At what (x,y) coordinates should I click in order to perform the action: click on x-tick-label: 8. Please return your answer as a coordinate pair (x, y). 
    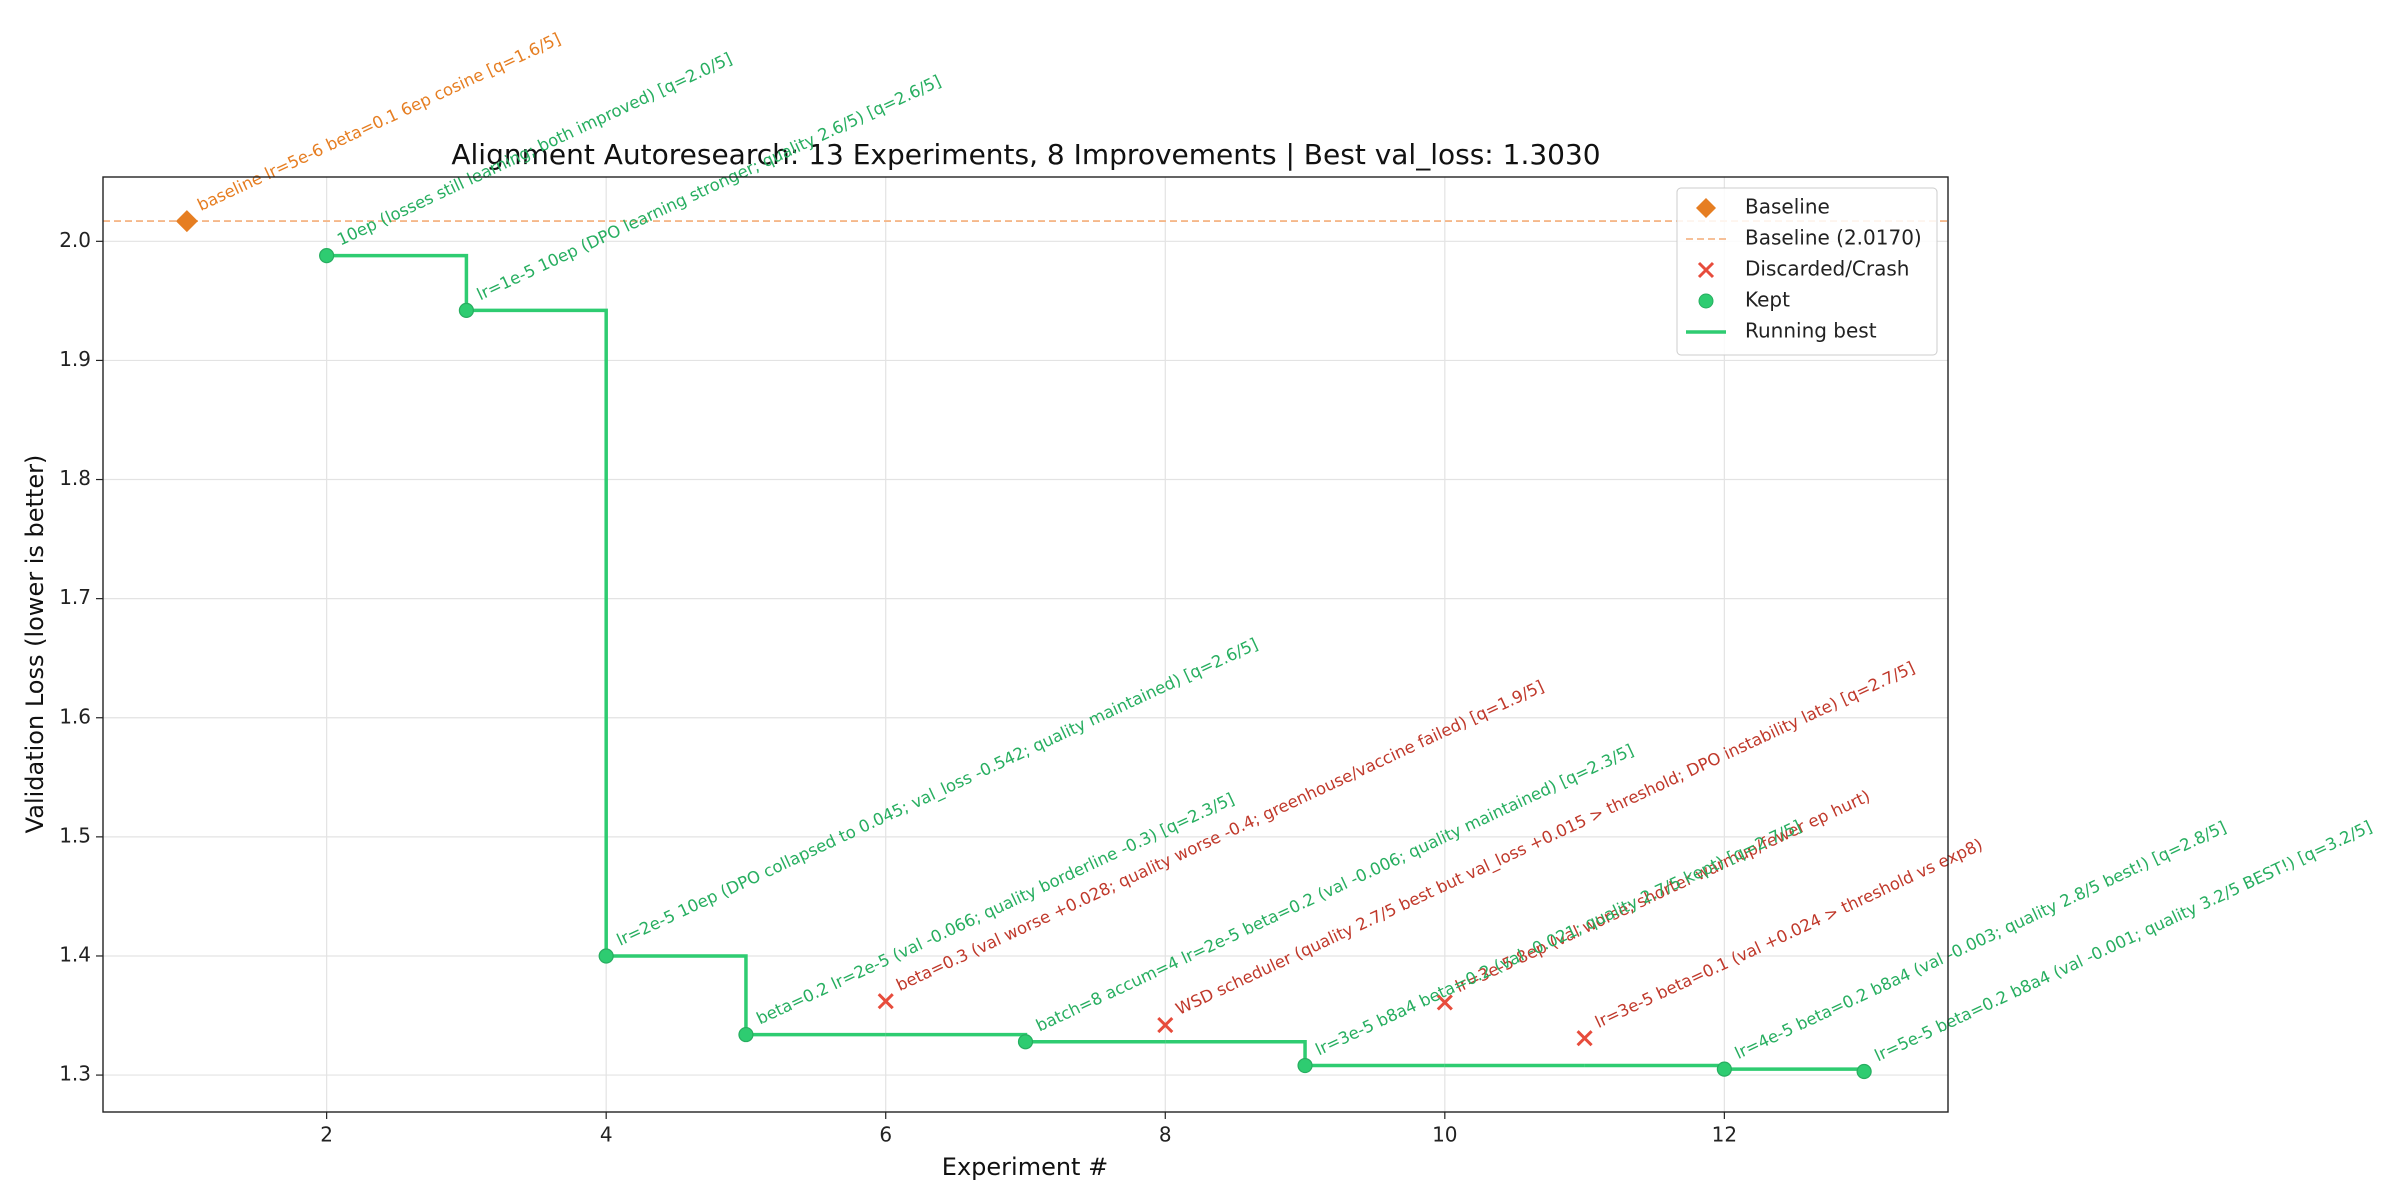
    Looking at the image, I should click on (1165, 1135).